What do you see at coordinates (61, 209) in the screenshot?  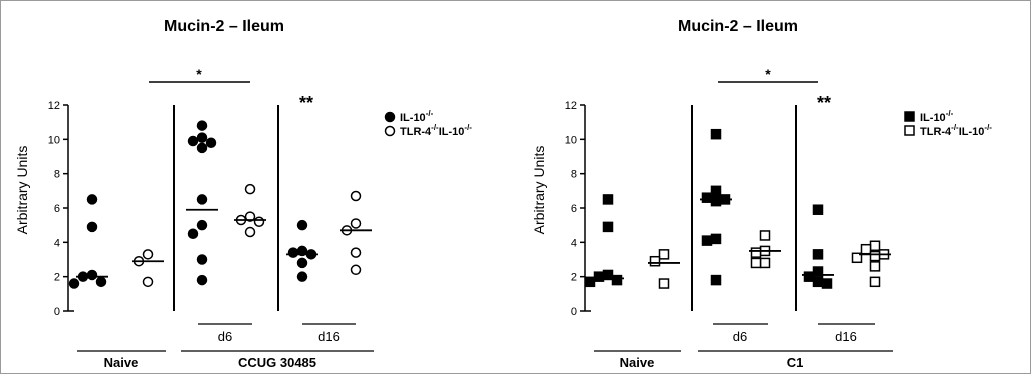 I see `y-axis: 0 2 4 6 8 10 12` at bounding box center [61, 209].